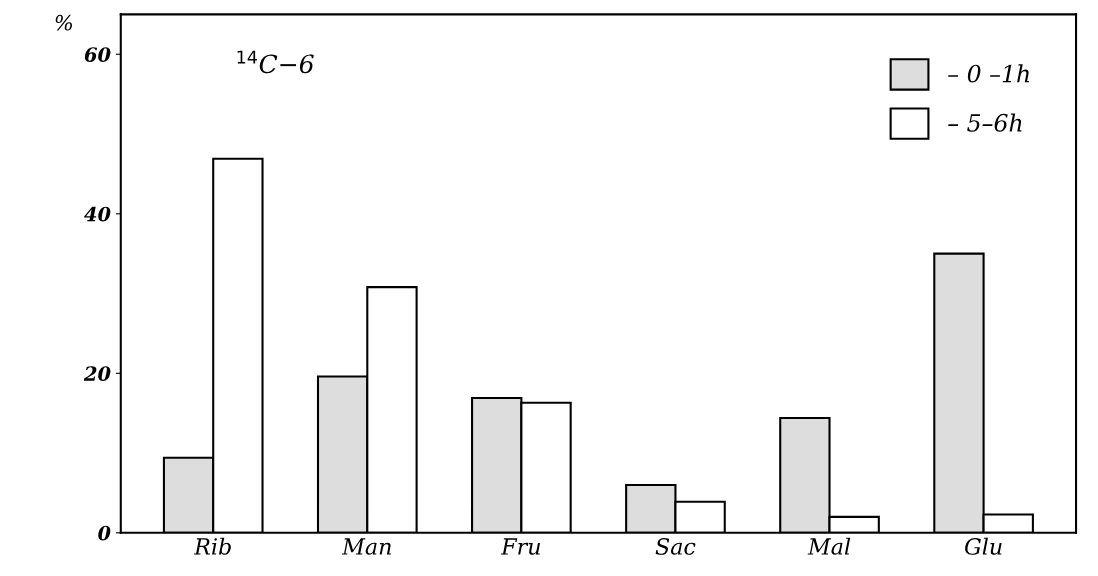 This screenshot has width=1098, height=576. I want to click on legend-label: – 5–6h, so click(985, 122).